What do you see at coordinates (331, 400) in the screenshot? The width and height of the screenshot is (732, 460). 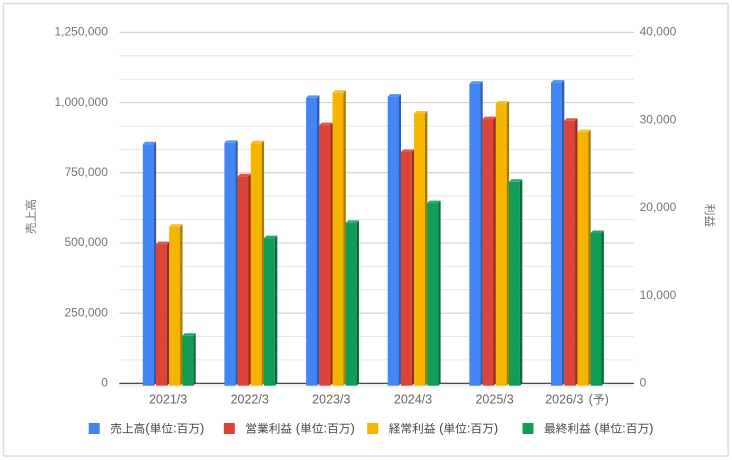 I see `svg-text: 2023/3` at bounding box center [331, 400].